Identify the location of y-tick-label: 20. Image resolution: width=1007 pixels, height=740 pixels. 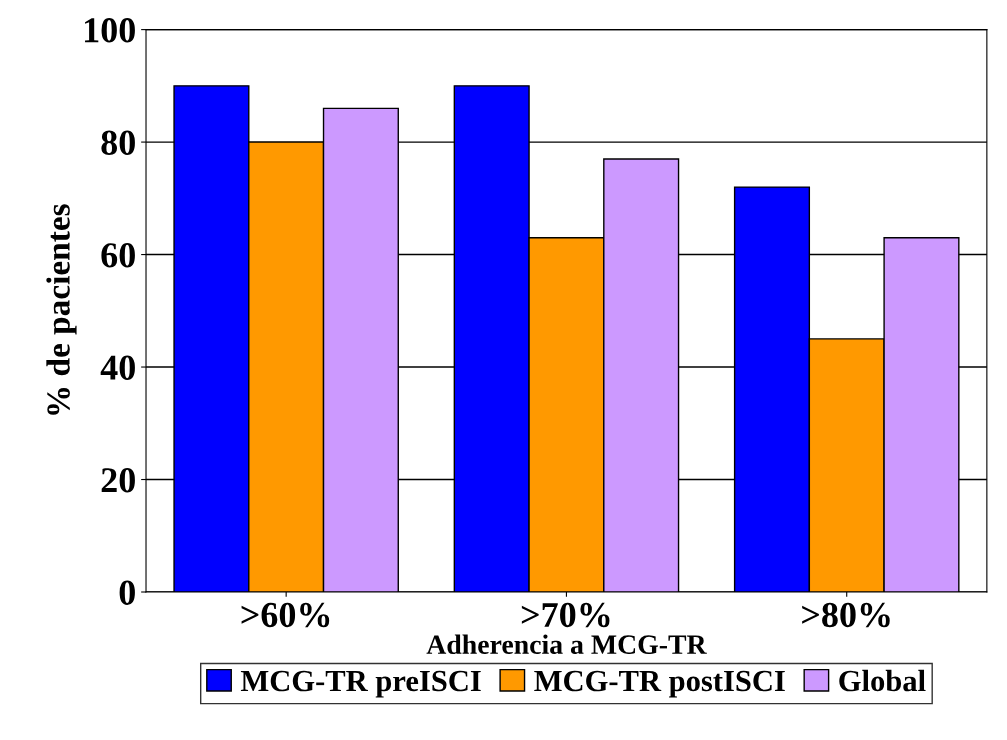
(118, 480).